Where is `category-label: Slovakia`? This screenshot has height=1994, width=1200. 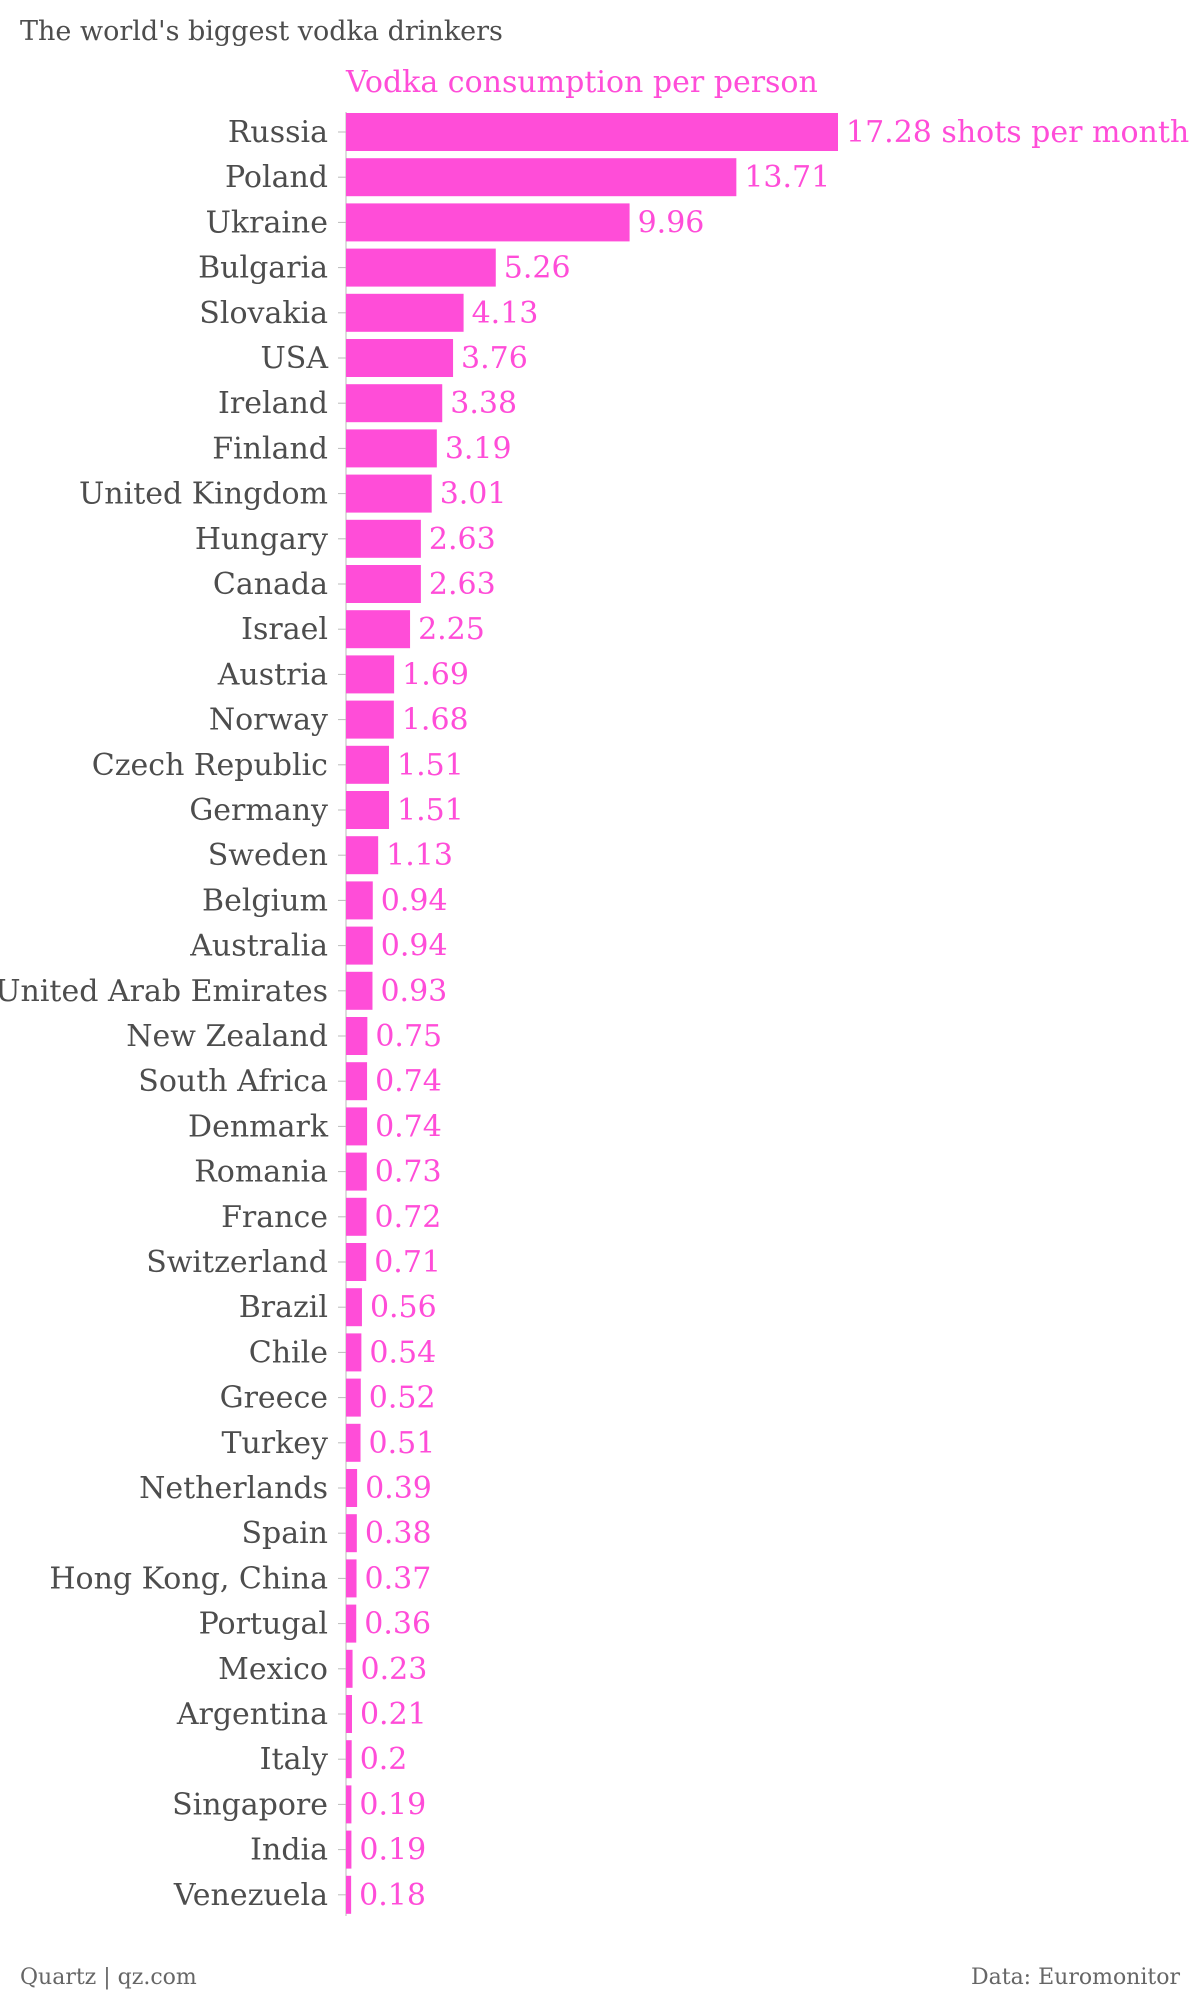
category-label: Slovakia is located at coordinates (263, 313).